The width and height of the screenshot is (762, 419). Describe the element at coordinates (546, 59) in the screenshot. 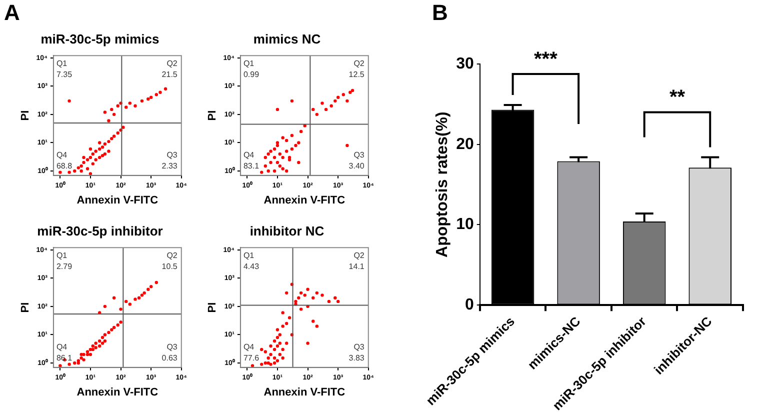

I see `annotation: ***` at that location.